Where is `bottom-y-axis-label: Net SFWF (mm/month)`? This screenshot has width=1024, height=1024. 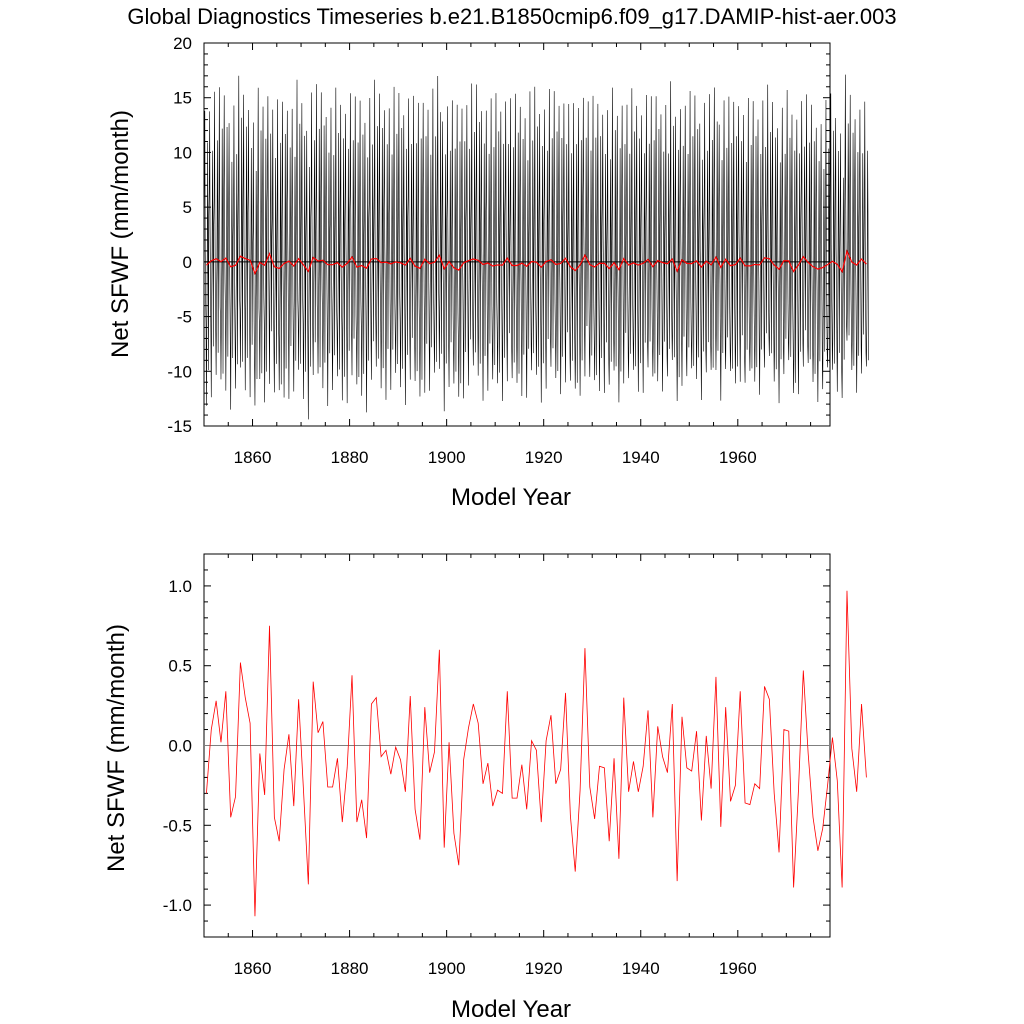
bottom-y-axis-label: Net SFWF (mm/month) is located at coordinates (116, 748).